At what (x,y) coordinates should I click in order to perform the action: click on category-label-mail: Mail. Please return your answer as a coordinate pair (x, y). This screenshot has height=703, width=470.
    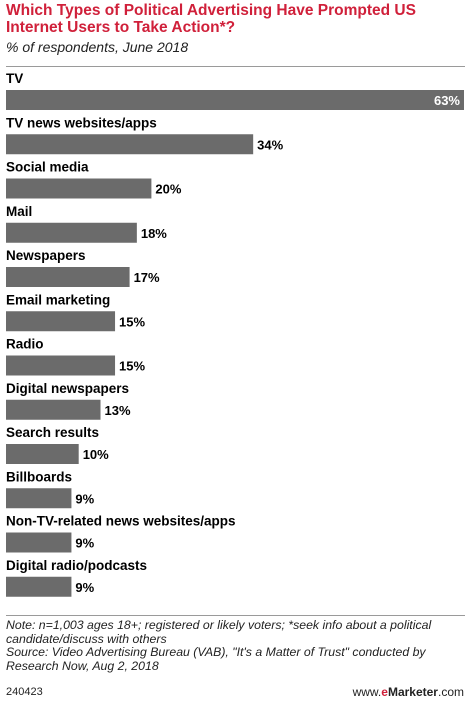
    Looking at the image, I should click on (19, 211).